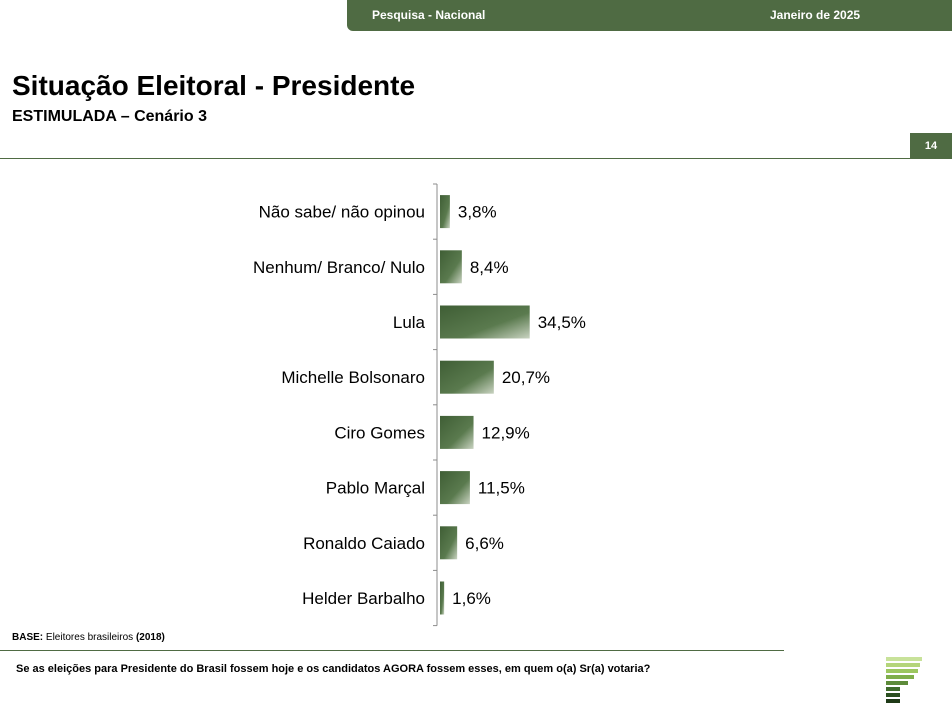 Image resolution: width=952 pixels, height=711 pixels. Describe the element at coordinates (501, 488) in the screenshot. I see `value-label: 11,5%` at that location.